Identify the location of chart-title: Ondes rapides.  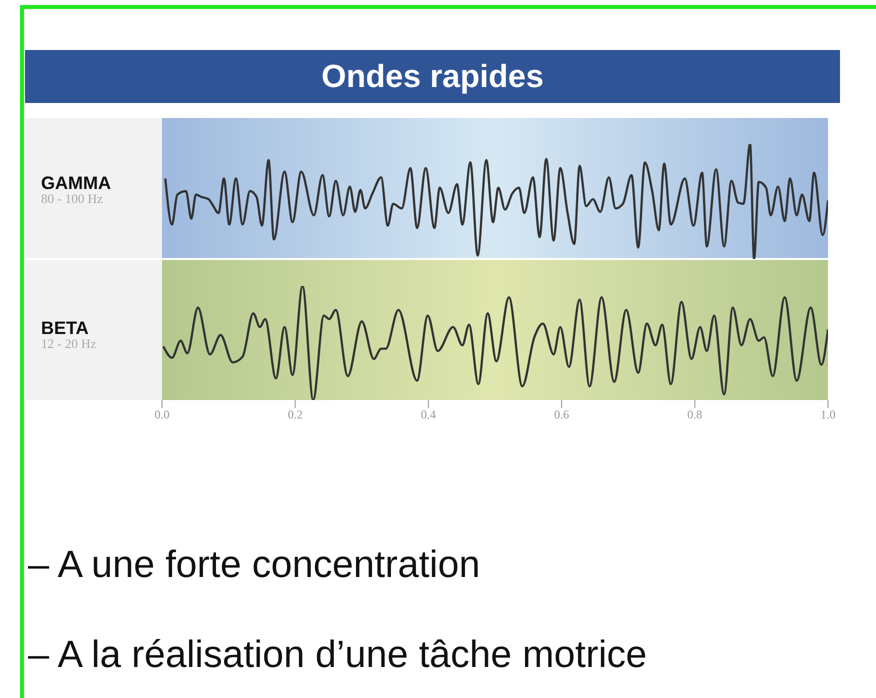
(432, 76).